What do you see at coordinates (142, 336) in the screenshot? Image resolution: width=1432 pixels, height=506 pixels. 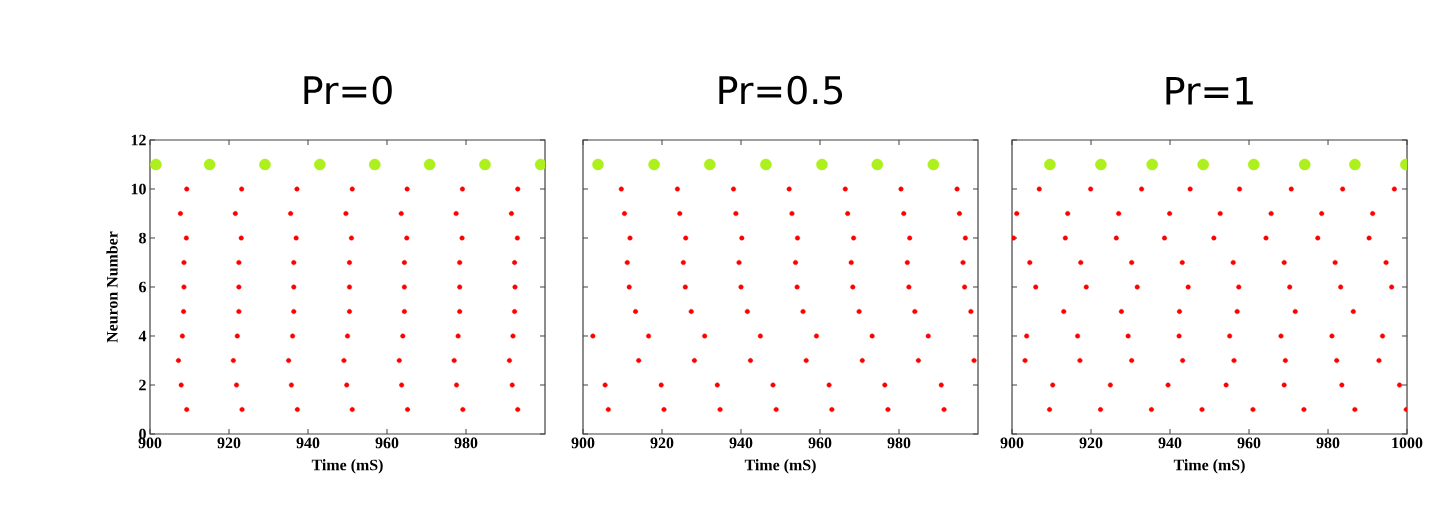 I see `y-tick-label: 4` at bounding box center [142, 336].